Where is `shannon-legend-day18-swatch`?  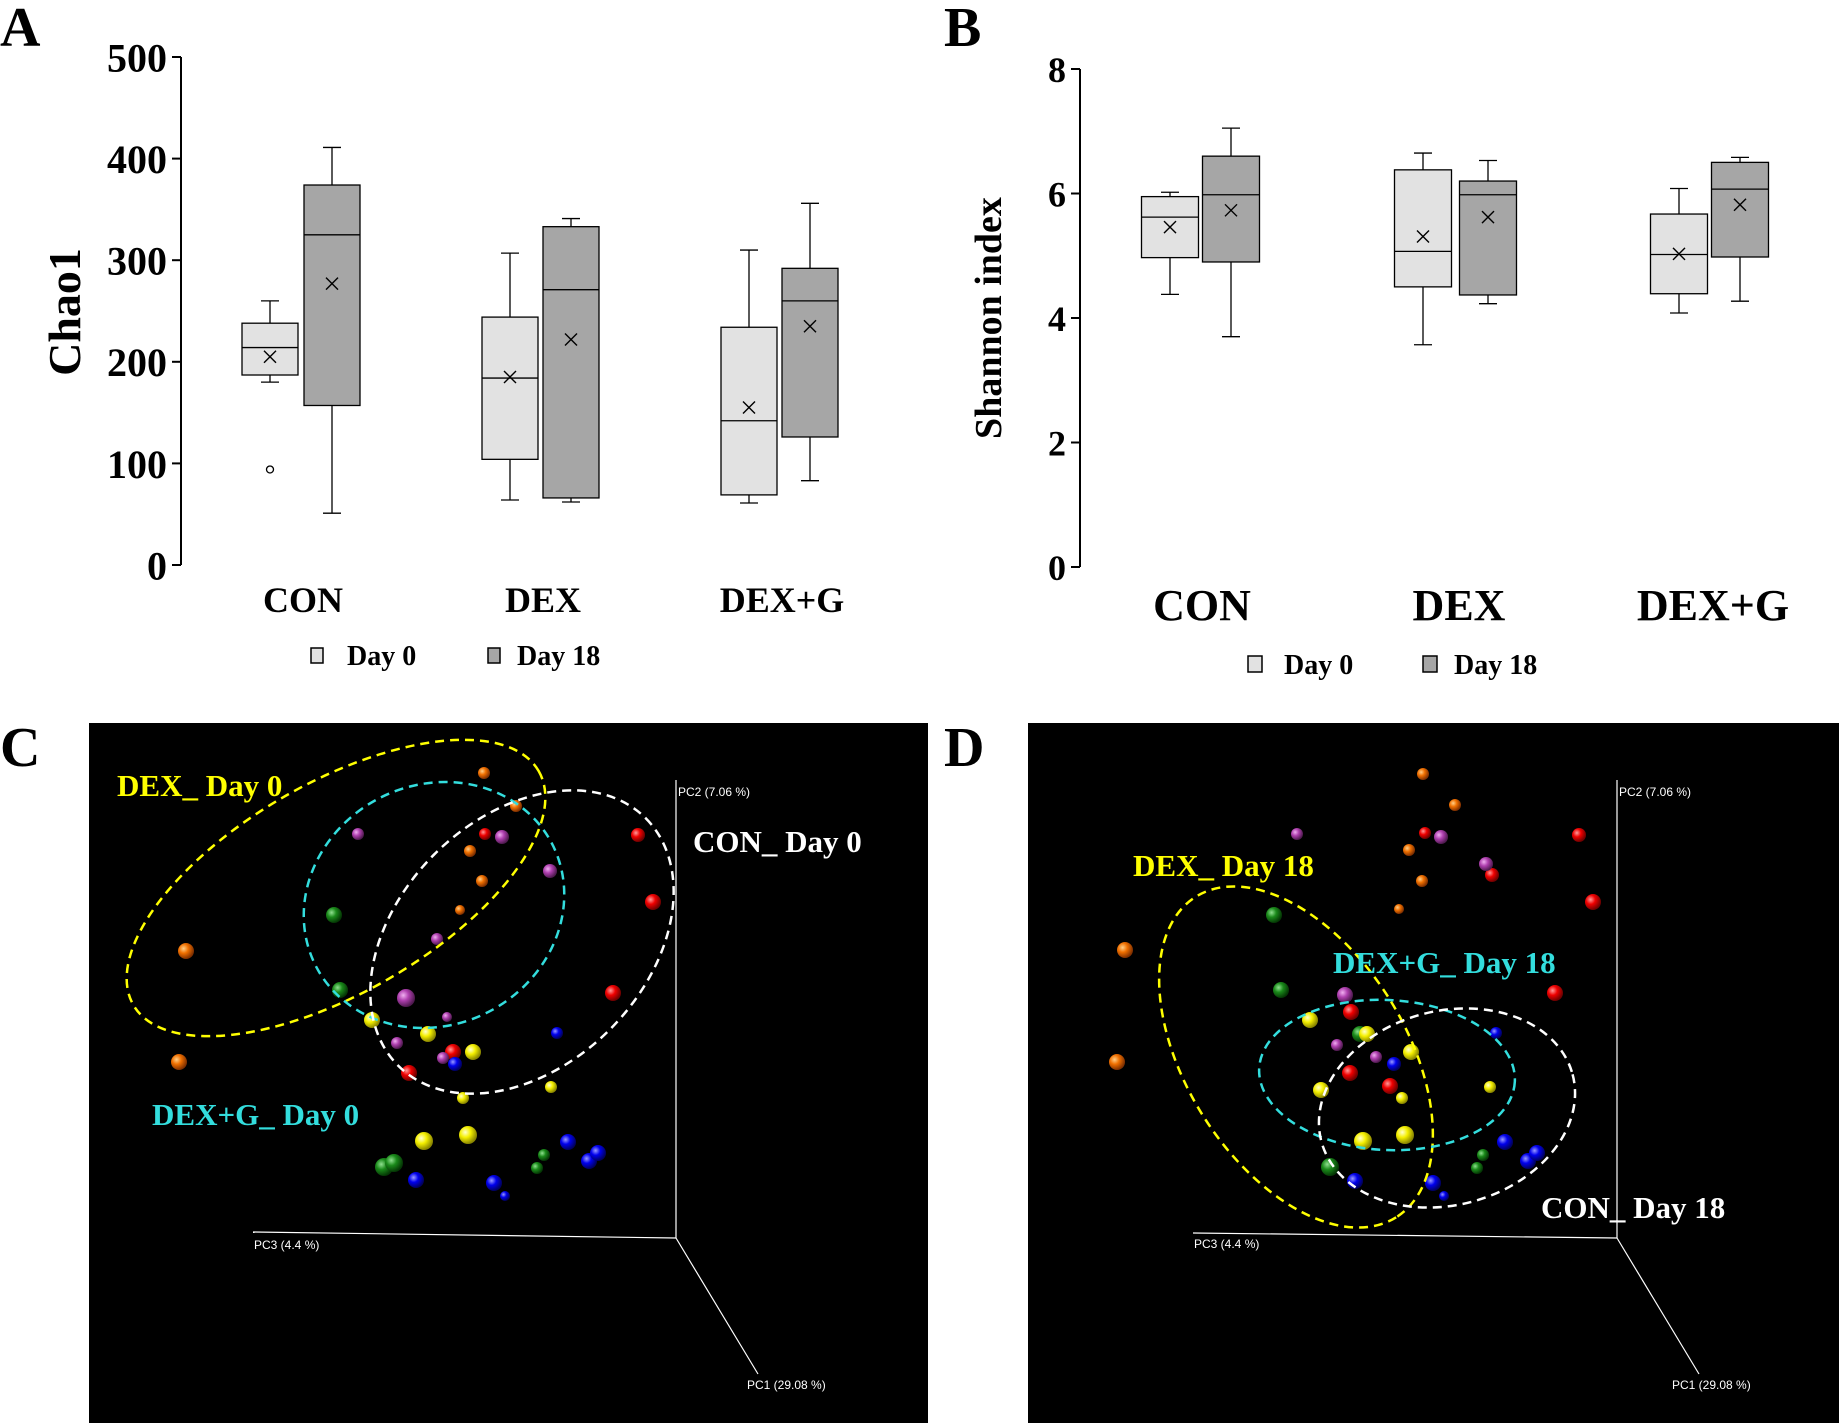 shannon-legend-day18-swatch is located at coordinates (1430, 664).